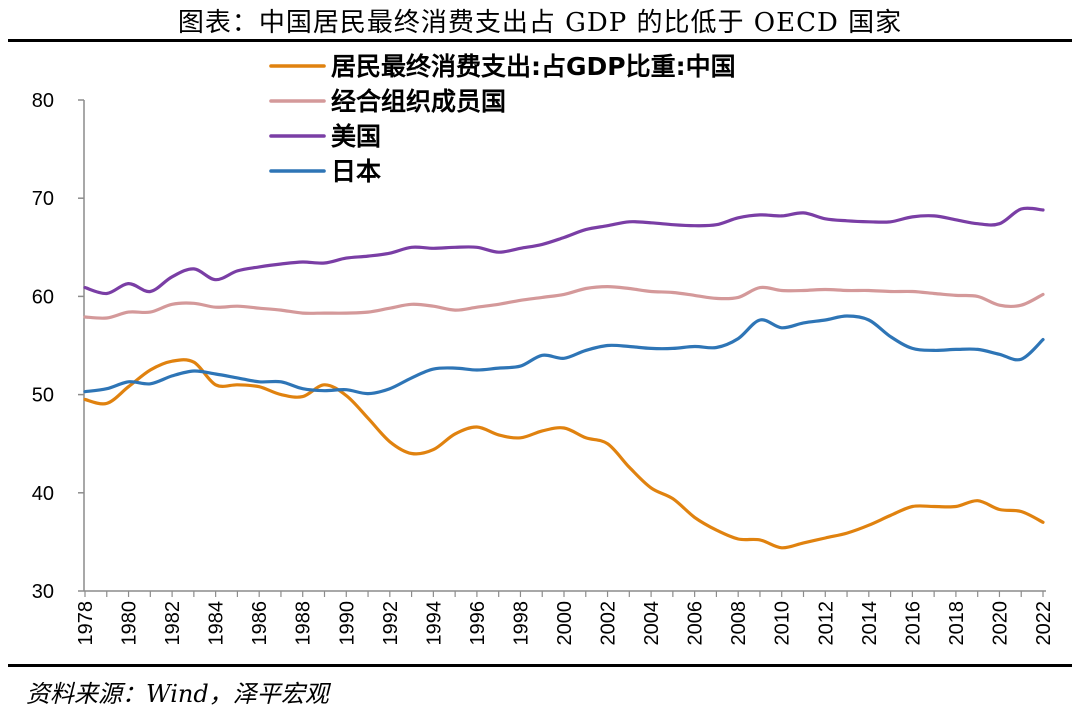 This screenshot has height=717, width=1080. I want to click on x-tick-label: 1984, so click(217, 623).